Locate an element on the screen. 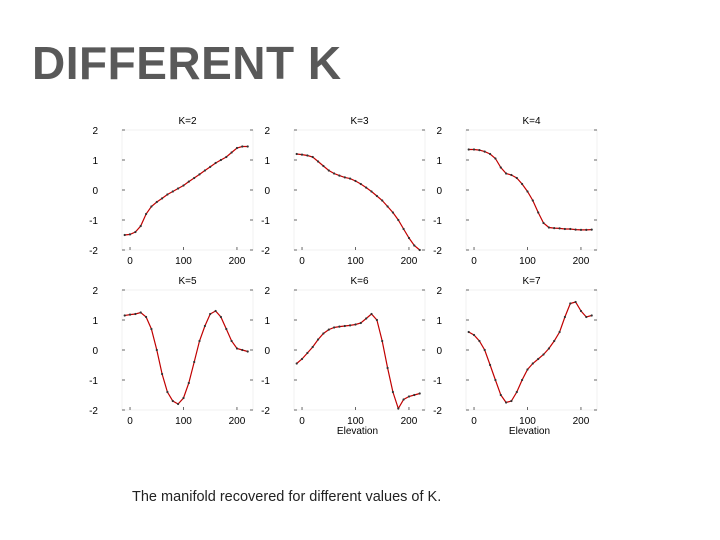  subplot-k5: K=5 2 1 0 -1 -2 0 100 200 is located at coordinates (171, 351).